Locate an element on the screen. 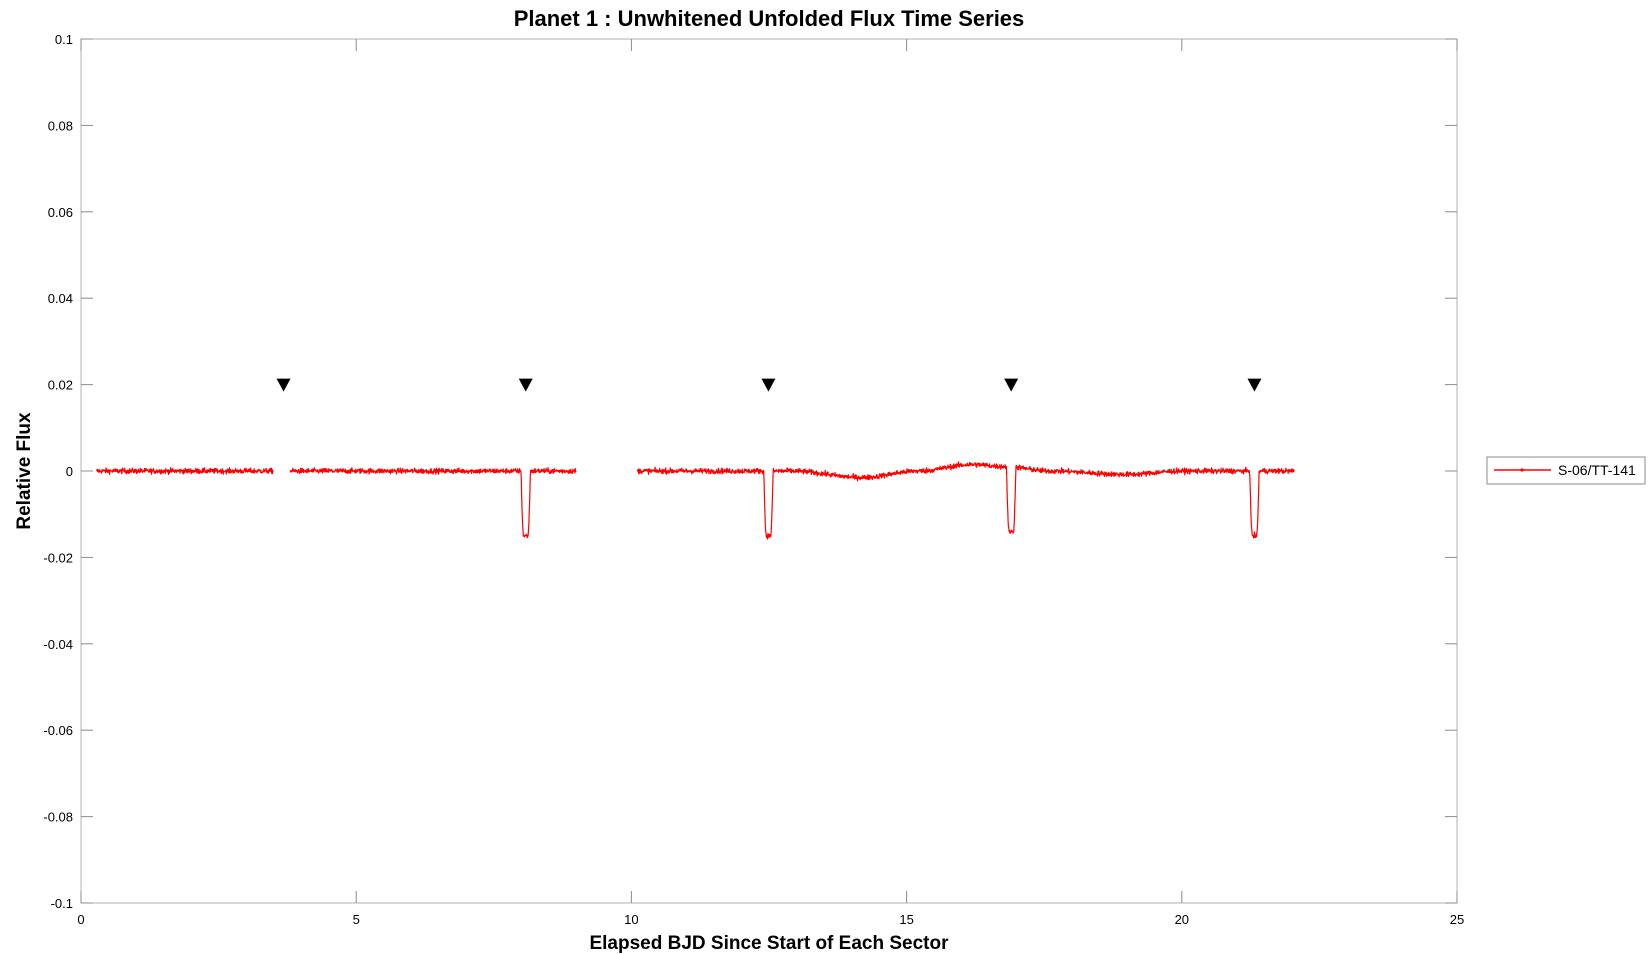  y-tick-label: -0.08 is located at coordinates (58, 817).